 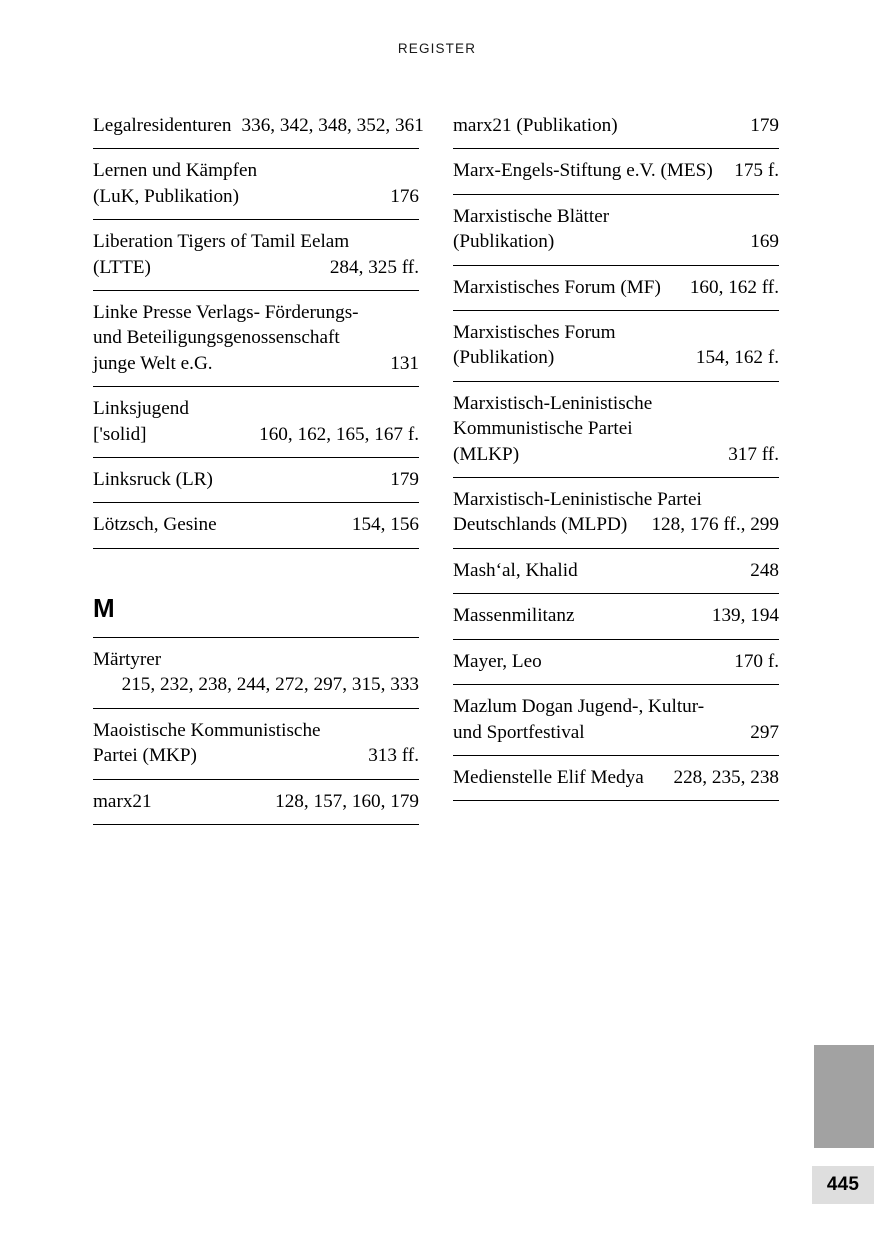 I want to click on index-entry-pages: 215, 232, 238, 244, 272, 297, 315, 333, so click(x=270, y=685).